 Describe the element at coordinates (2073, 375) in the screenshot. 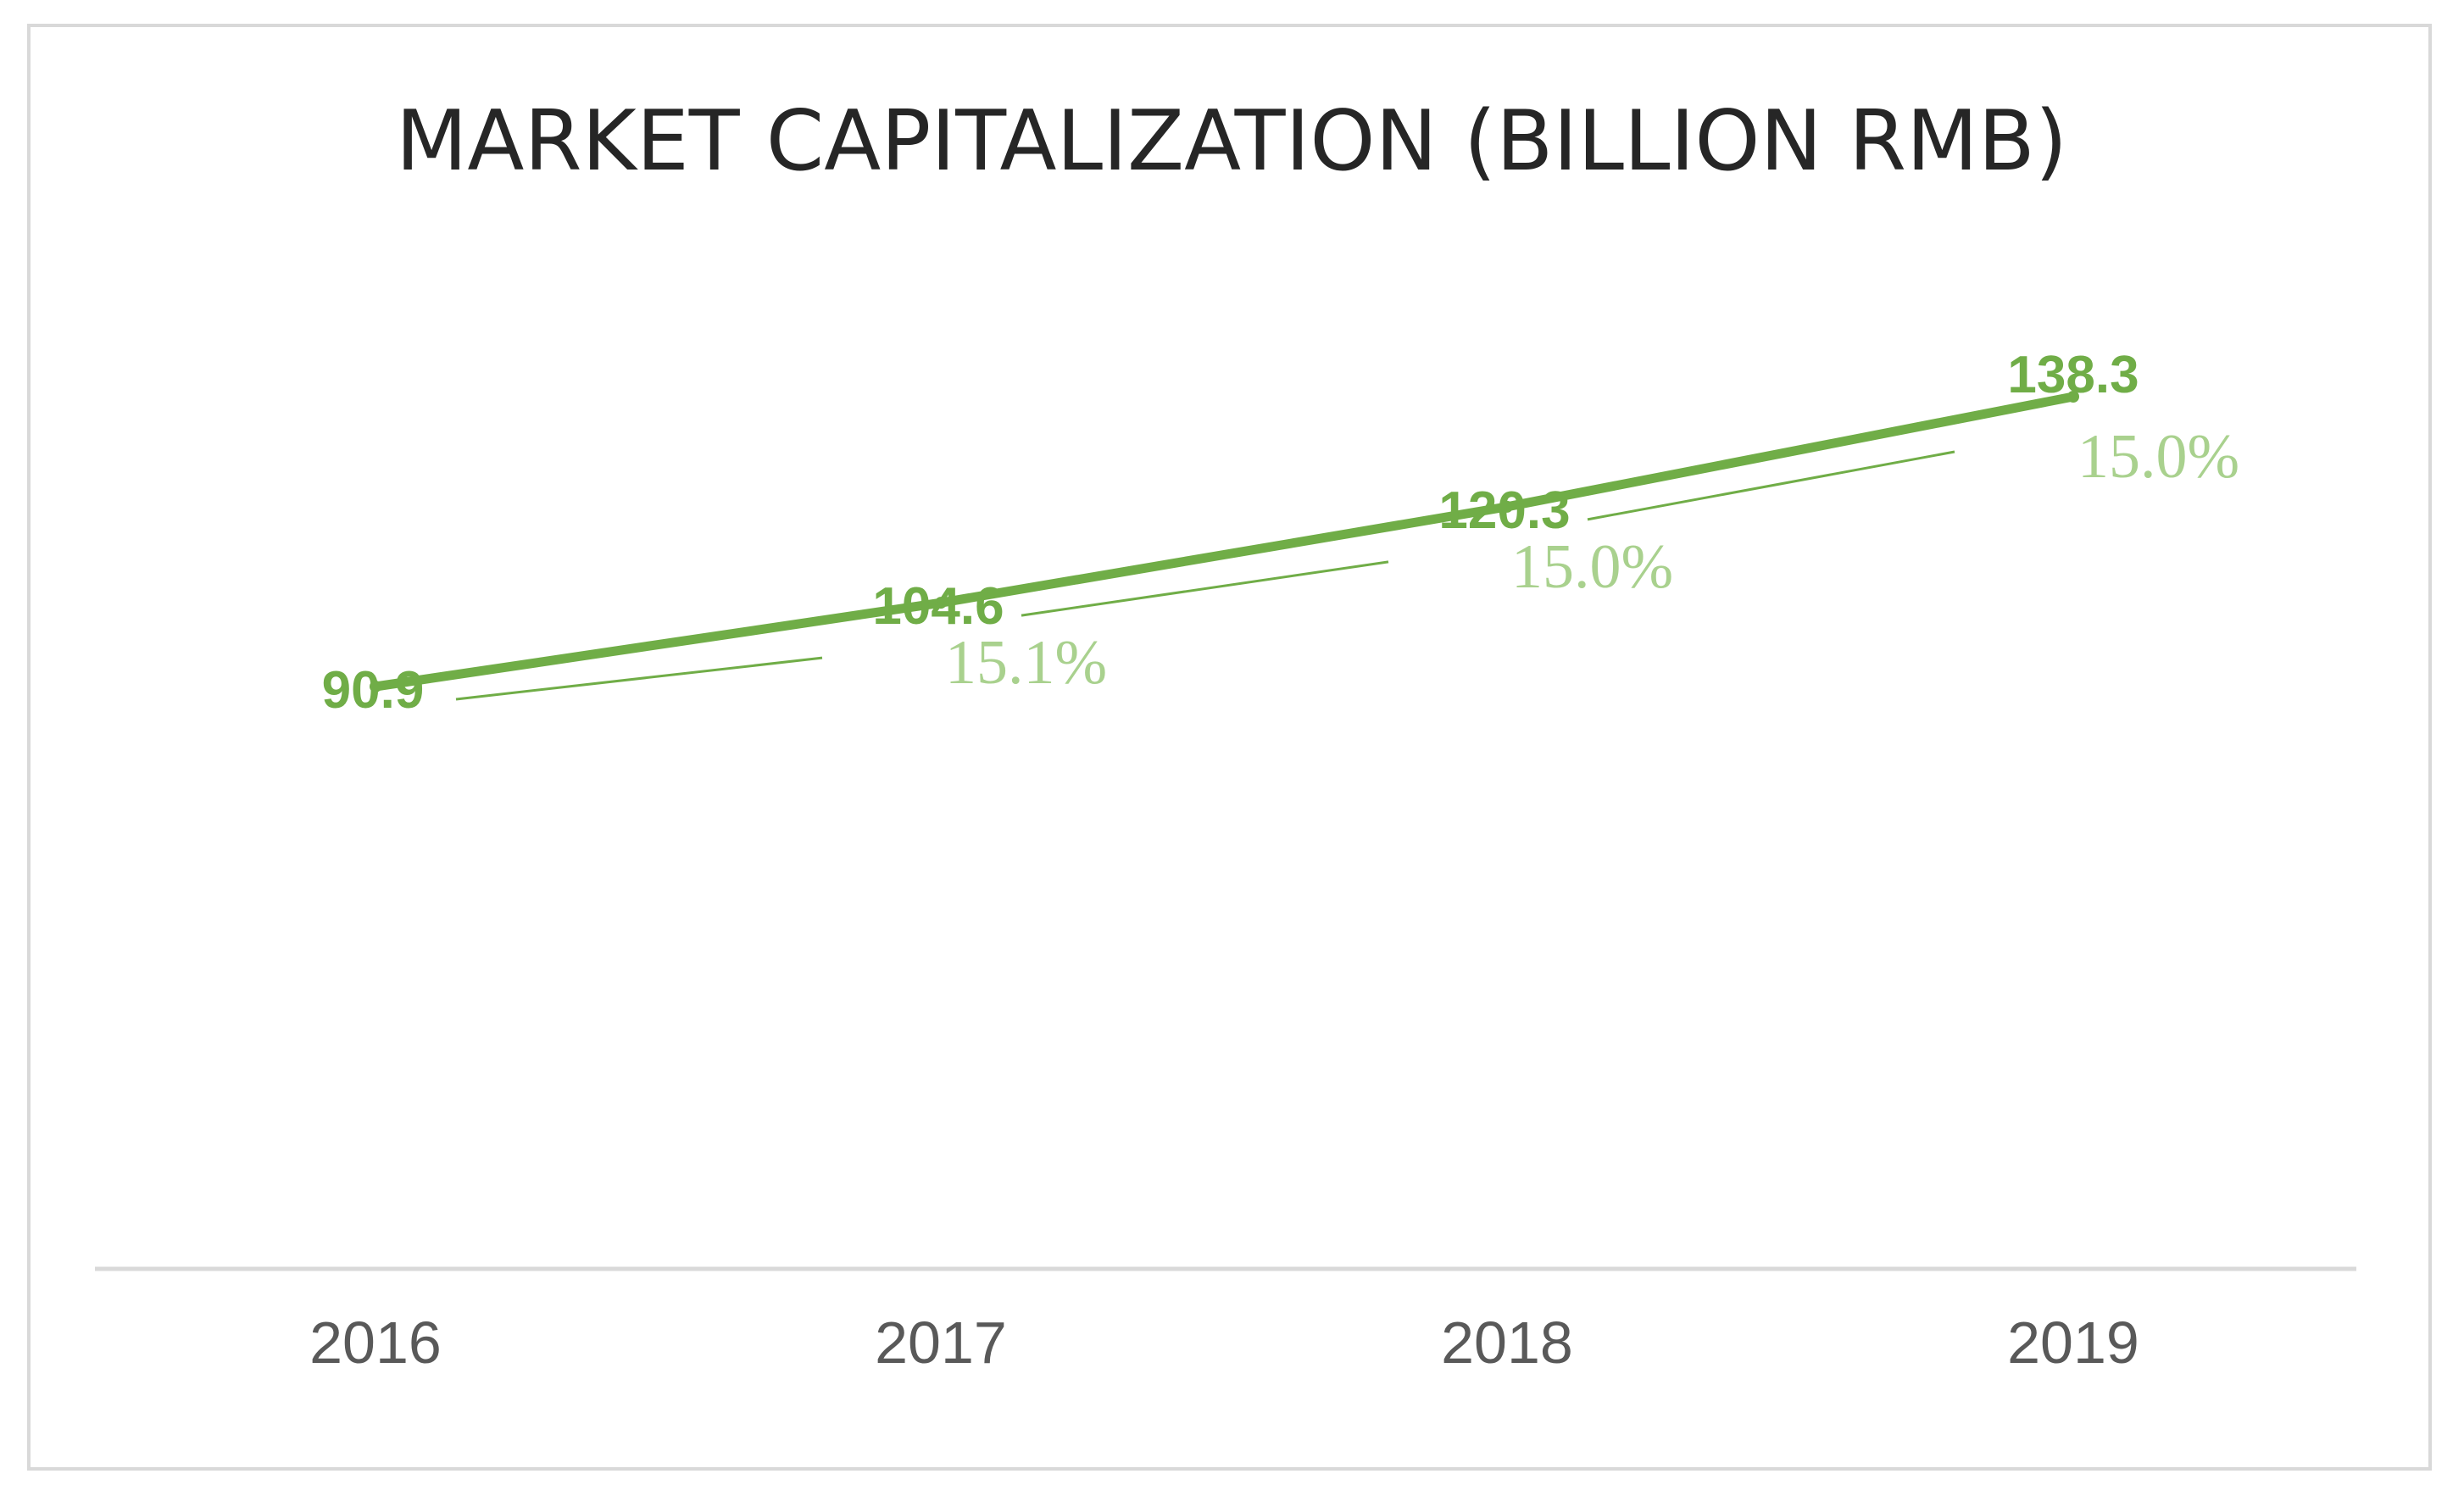

I see `value-label-2019: 138.3` at that location.